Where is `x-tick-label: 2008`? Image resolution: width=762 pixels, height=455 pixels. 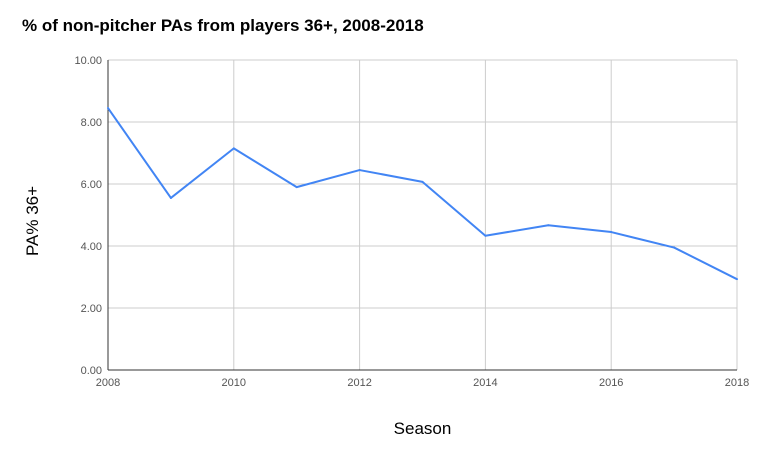
x-tick-label: 2008 is located at coordinates (108, 383).